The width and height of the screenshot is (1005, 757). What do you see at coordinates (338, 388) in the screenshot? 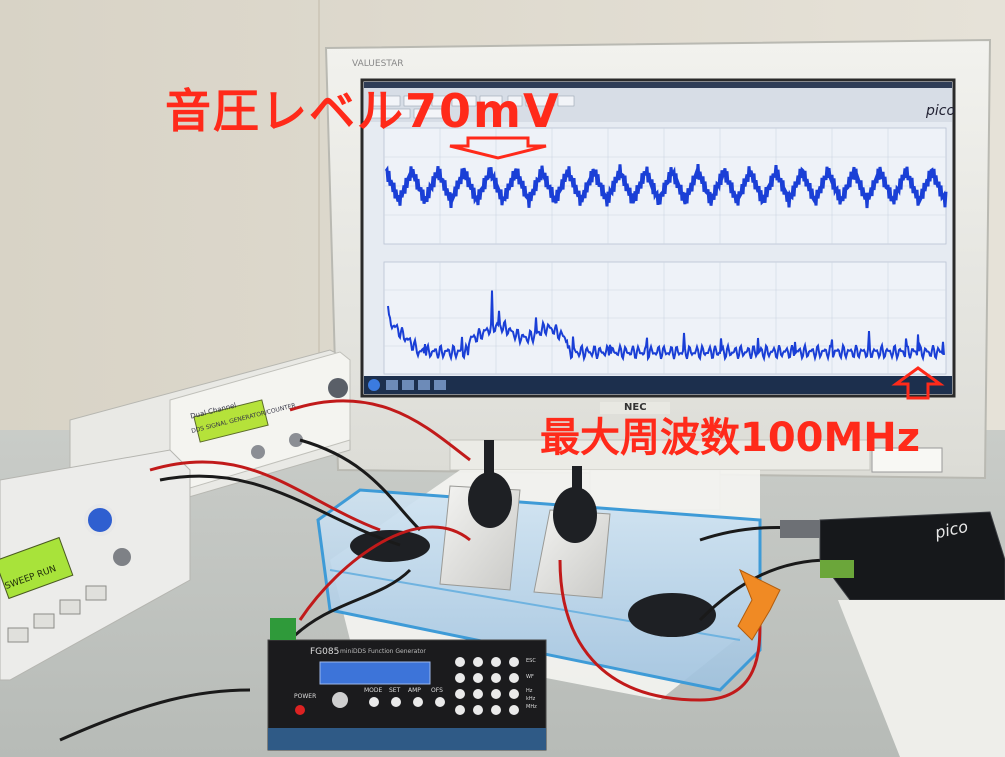
I see `dual-knob` at bounding box center [338, 388].